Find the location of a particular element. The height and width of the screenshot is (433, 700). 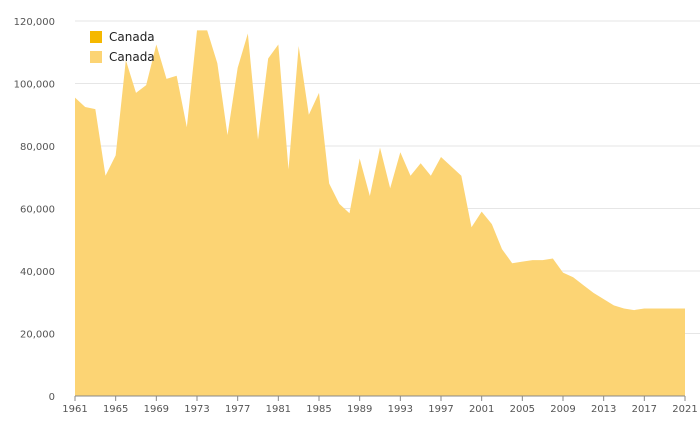

x-tick-label: 2017 is located at coordinates (644, 409).